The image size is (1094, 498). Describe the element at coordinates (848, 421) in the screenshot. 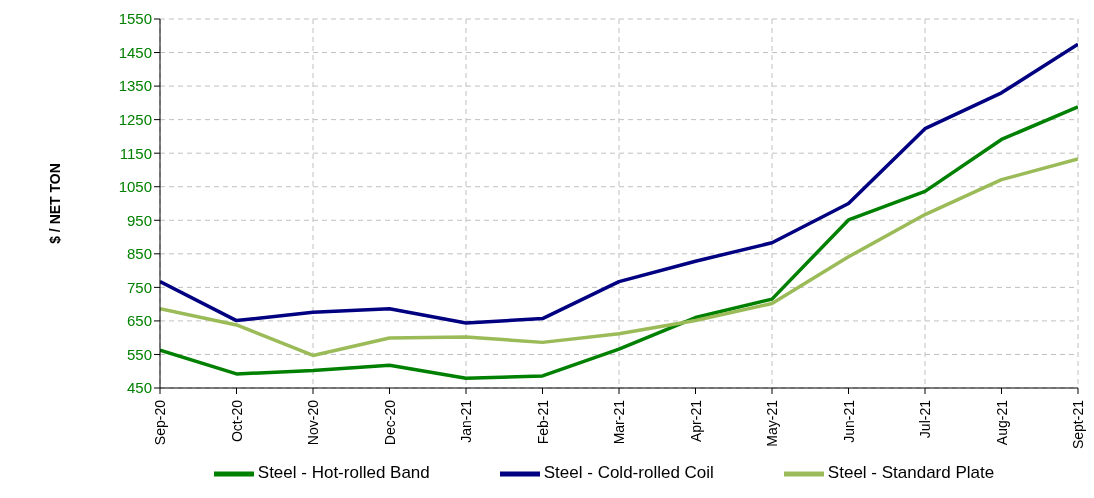

I see `x-tick-label: Jun-21` at that location.